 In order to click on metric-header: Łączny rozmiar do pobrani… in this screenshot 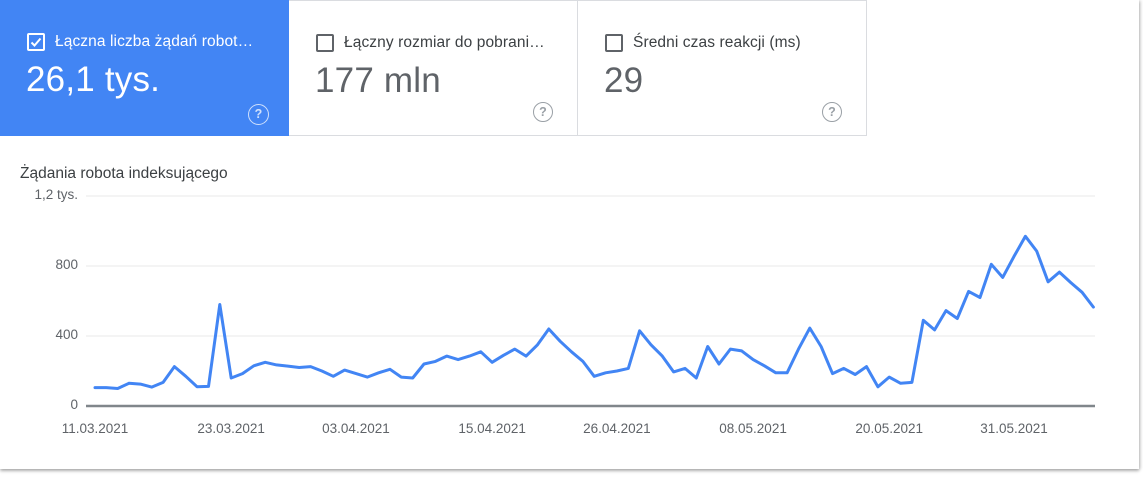, I will do `click(430, 43)`.